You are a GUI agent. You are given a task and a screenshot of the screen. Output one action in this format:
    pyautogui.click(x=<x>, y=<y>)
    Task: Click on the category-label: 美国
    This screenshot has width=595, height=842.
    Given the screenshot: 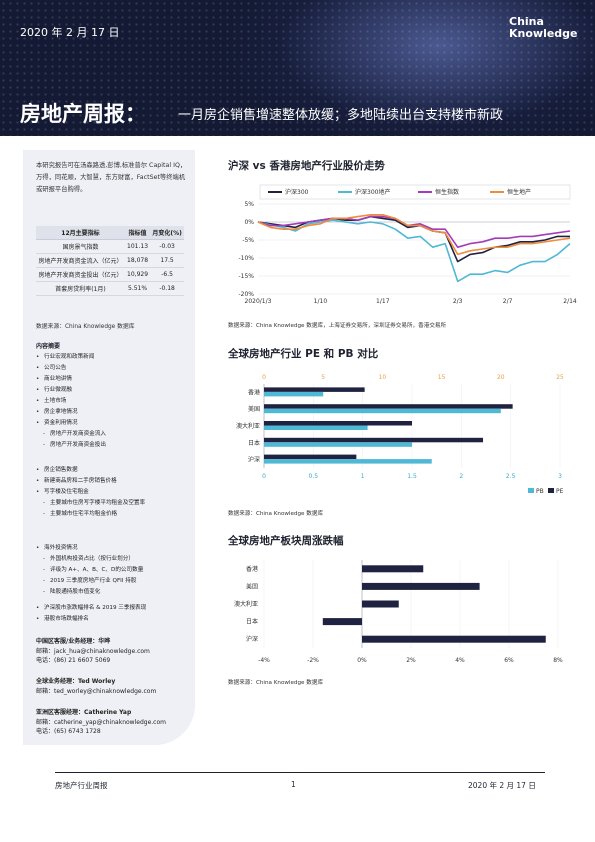 What is the action you would take?
    pyautogui.click(x=254, y=409)
    